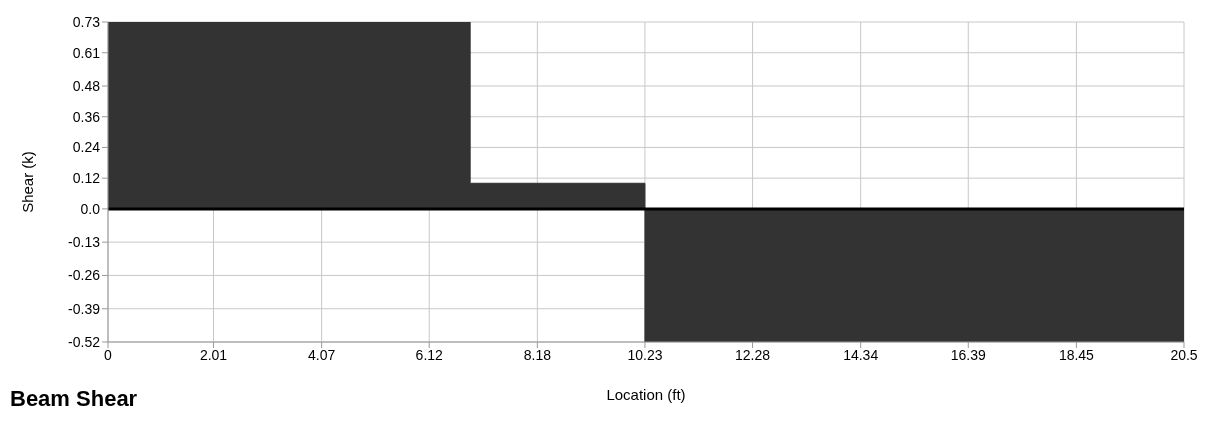 The height and width of the screenshot is (440, 1222). I want to click on text: Beam Shear, so click(74, 399).